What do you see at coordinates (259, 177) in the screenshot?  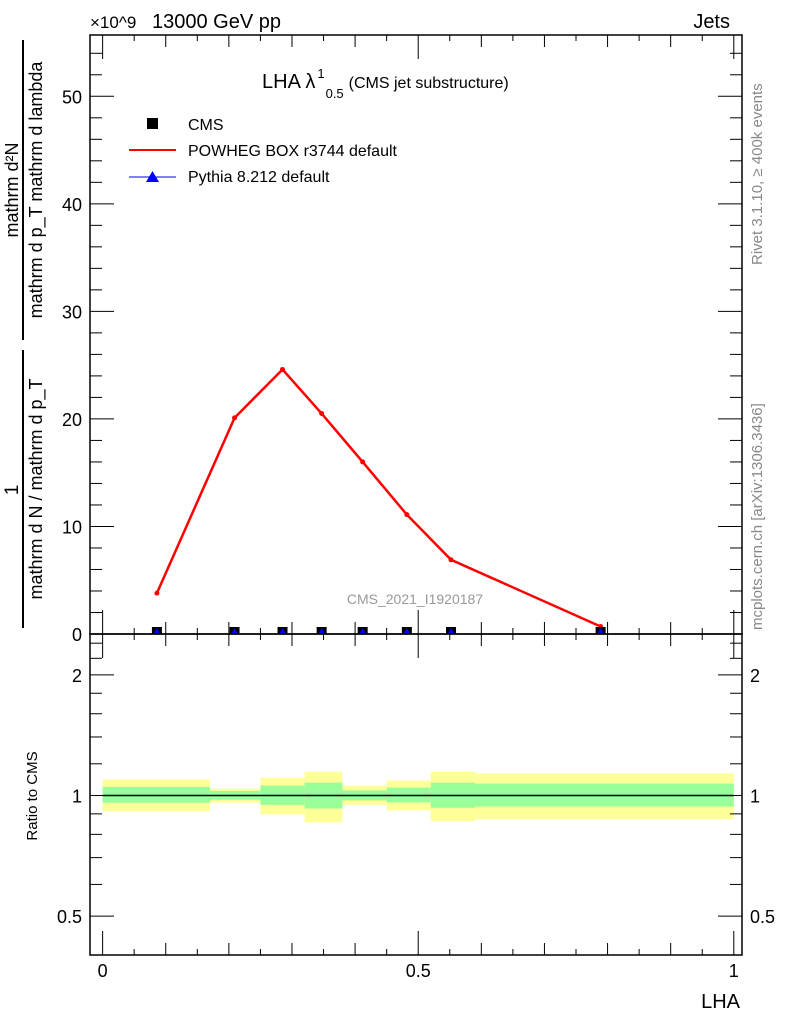 I see `legend-pythia: Pythia 8.212 default` at bounding box center [259, 177].